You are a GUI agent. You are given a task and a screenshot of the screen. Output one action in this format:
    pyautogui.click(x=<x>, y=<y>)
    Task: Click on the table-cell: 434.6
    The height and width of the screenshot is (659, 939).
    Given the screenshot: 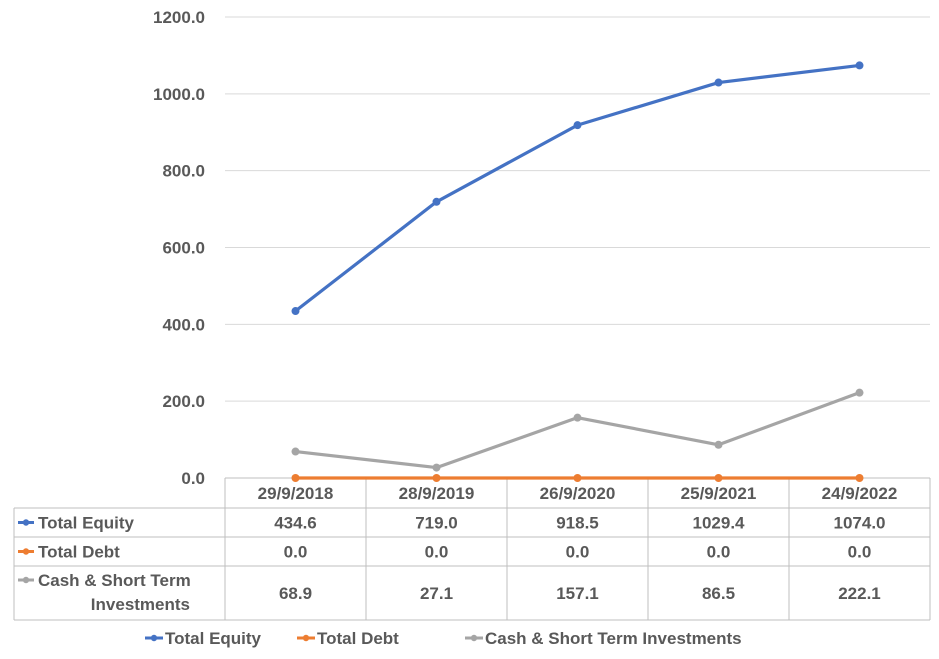 What is the action you would take?
    pyautogui.click(x=295, y=523)
    